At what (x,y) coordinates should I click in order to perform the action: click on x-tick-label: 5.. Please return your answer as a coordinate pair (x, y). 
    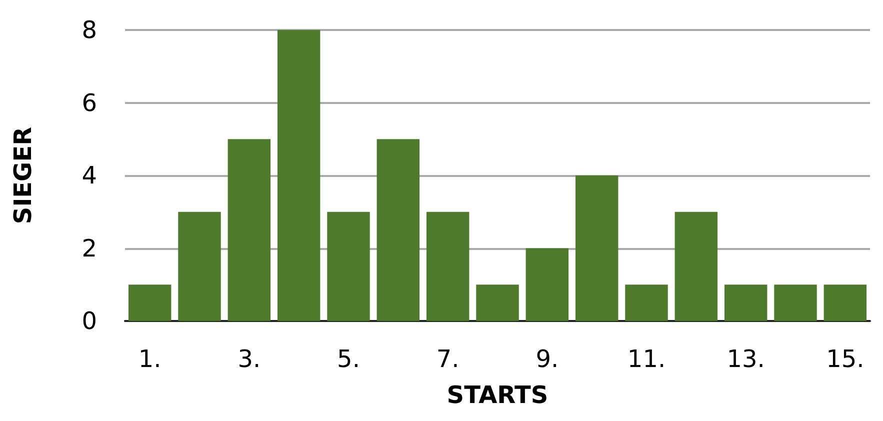
    Looking at the image, I should click on (348, 359).